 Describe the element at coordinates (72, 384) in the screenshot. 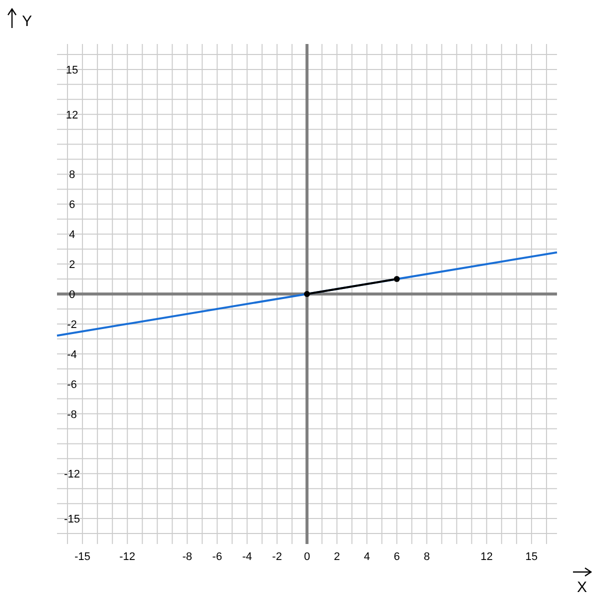

I see `y-tick-label: -6` at that location.